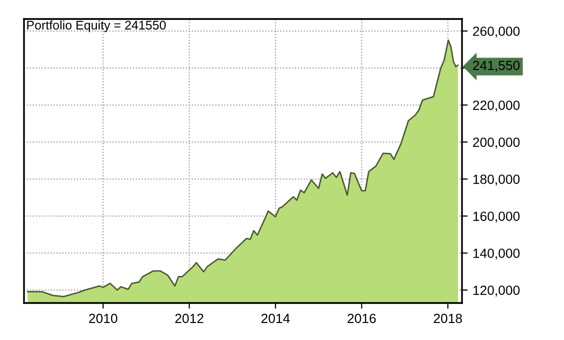  Describe the element at coordinates (103, 319) in the screenshot. I see `x-tick-label: 2010` at that location.